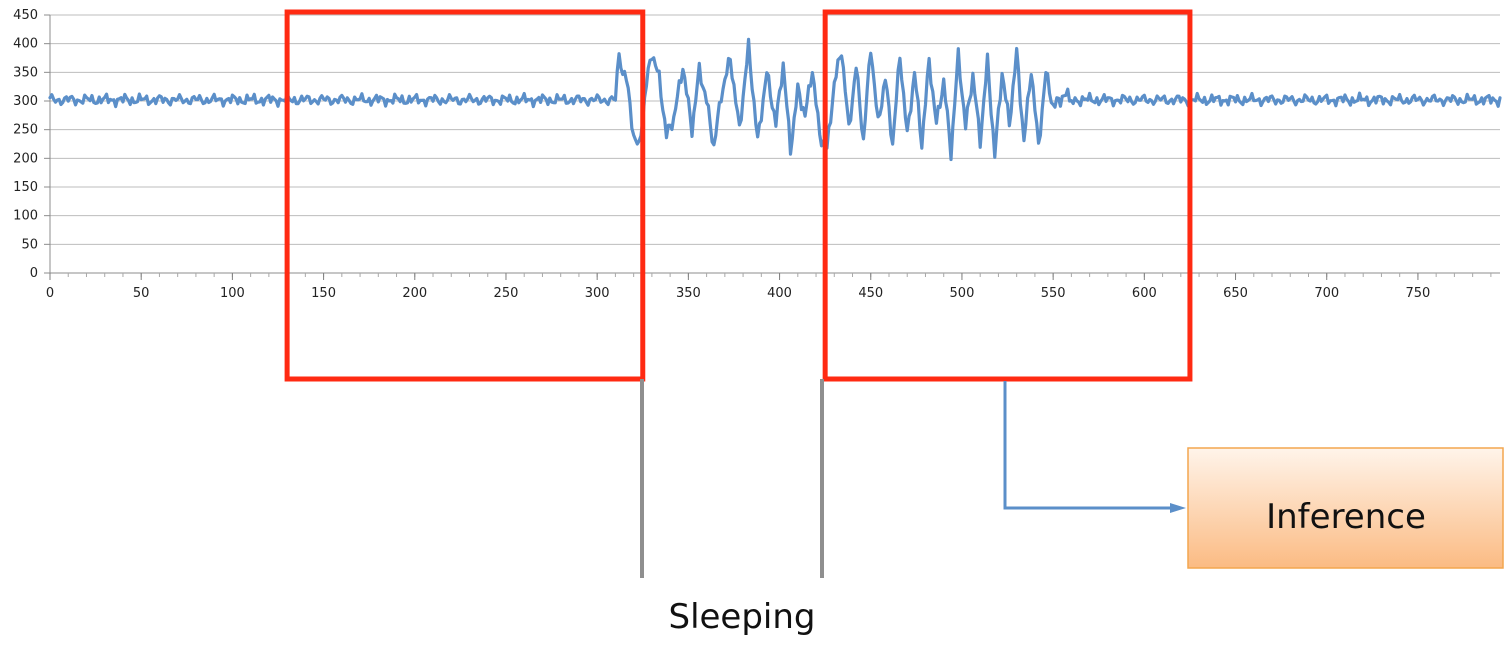  I want to click on x-tick-label-200: 200, so click(414, 293).